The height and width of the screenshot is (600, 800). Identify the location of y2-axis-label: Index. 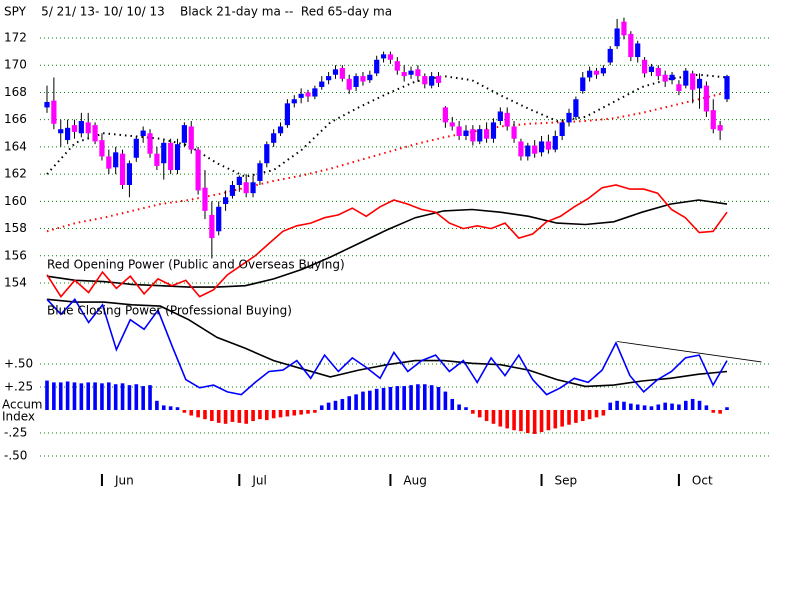
(18, 417).